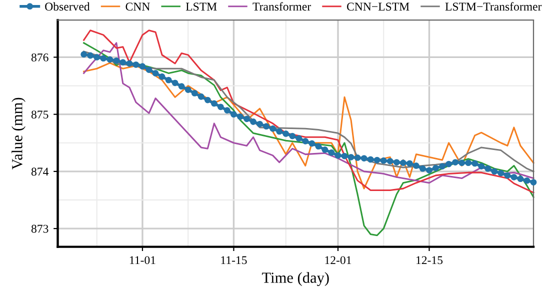 This screenshot has width=550, height=287. What do you see at coordinates (39, 228) in the screenshot?
I see `y-tick-label: 873` at bounding box center [39, 228].